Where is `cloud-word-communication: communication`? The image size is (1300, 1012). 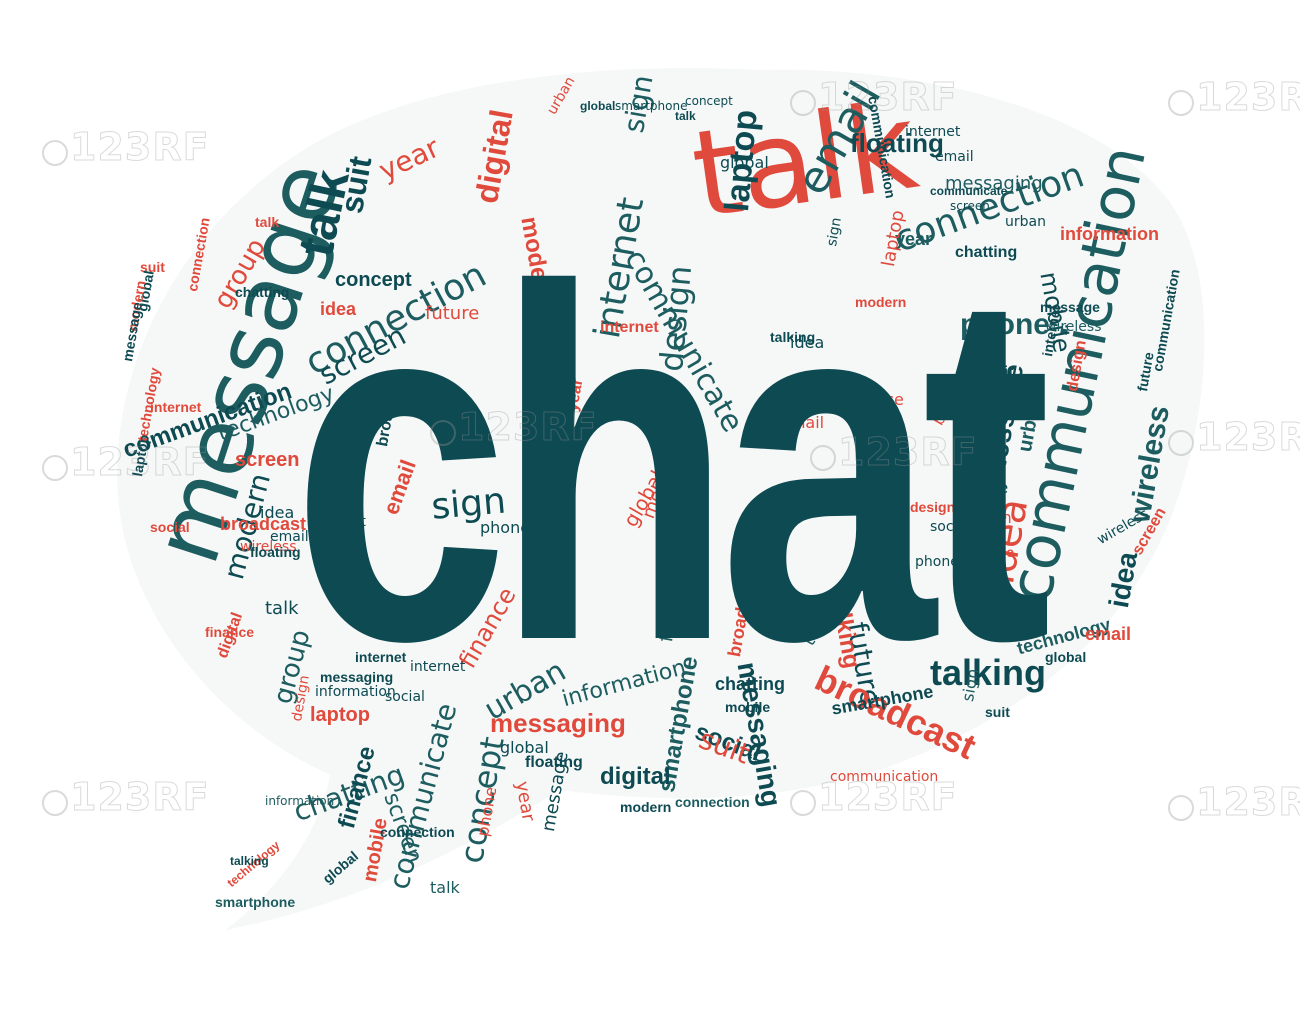
cloud-word-communication: communication is located at coordinates (884, 777).